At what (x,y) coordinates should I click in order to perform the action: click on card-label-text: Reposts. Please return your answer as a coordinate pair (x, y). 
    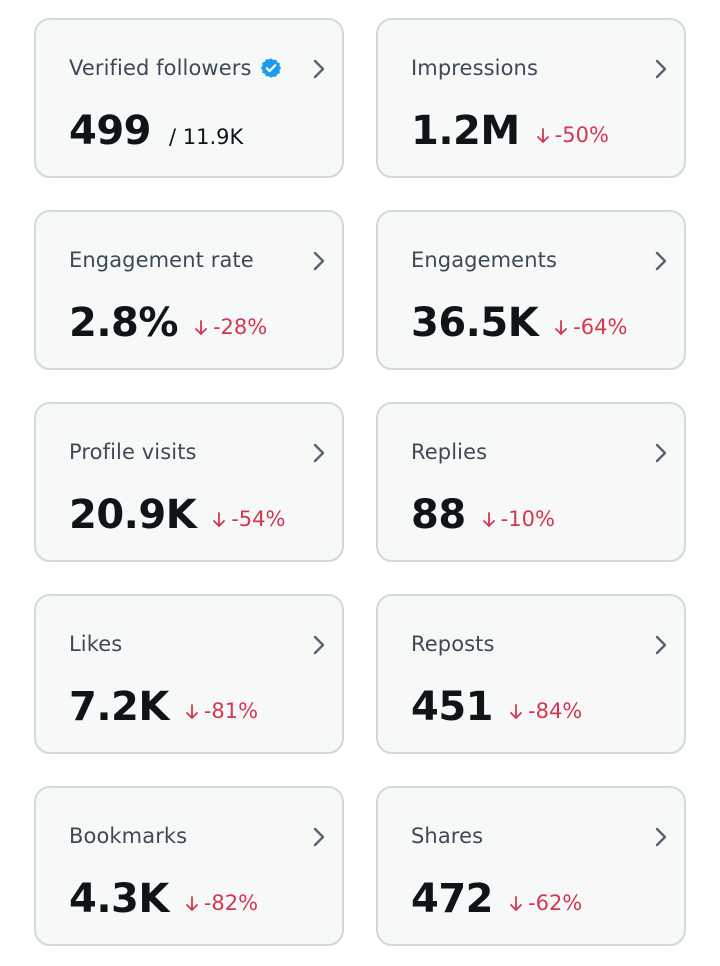
    Looking at the image, I should click on (453, 644).